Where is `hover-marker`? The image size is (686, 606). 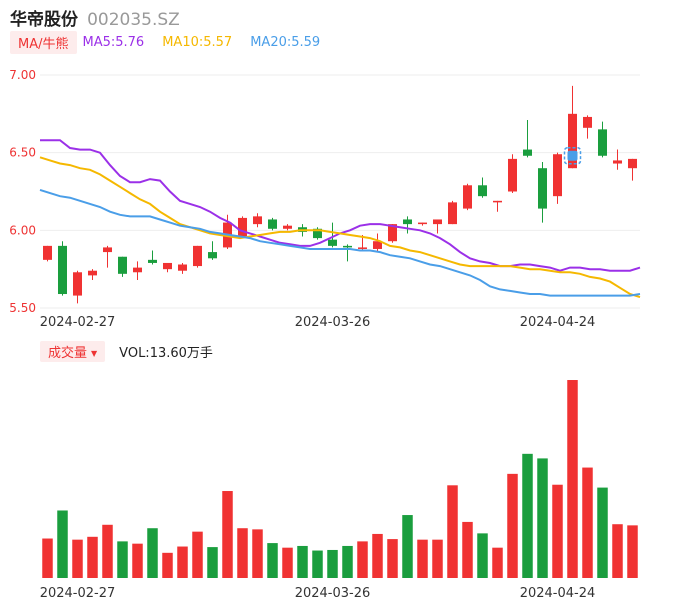 hover-marker is located at coordinates (572, 156).